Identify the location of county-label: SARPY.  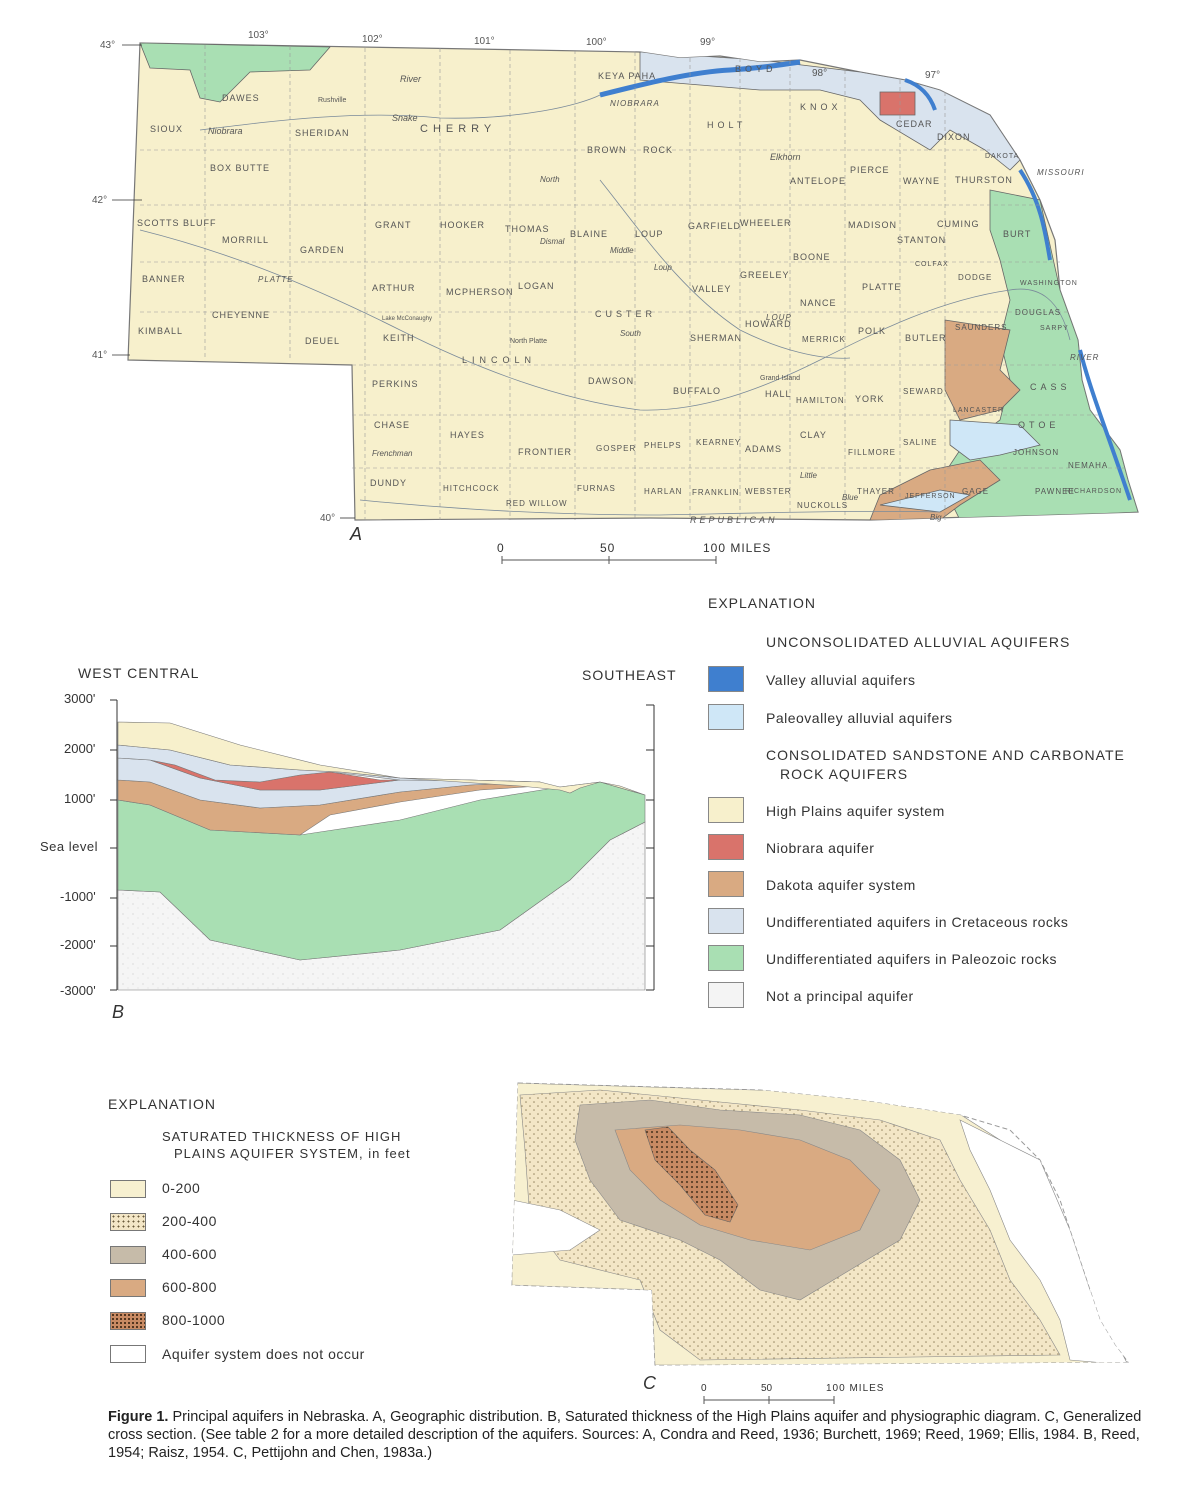
(1054, 328).